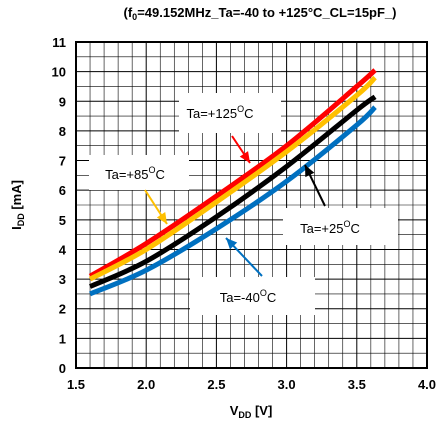 Image resolution: width=441 pixels, height=428 pixels. What do you see at coordinates (135, 173) in the screenshot?
I see `annotation-label: Ta=+85OC` at bounding box center [135, 173].